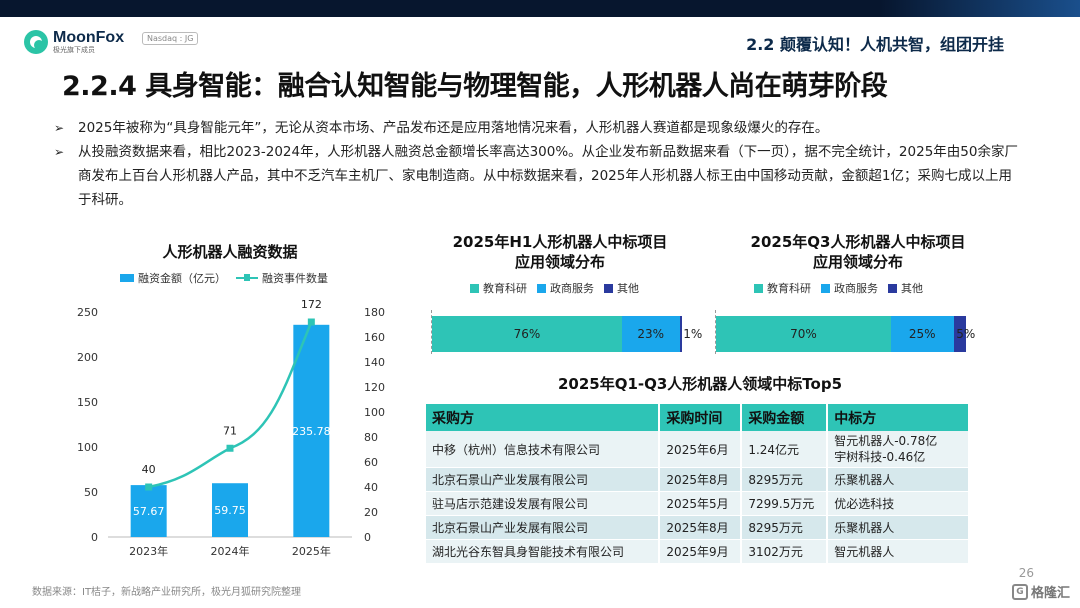 The image size is (1080, 608). What do you see at coordinates (1026, 573) in the screenshot?
I see `page-number: 26` at bounding box center [1026, 573].